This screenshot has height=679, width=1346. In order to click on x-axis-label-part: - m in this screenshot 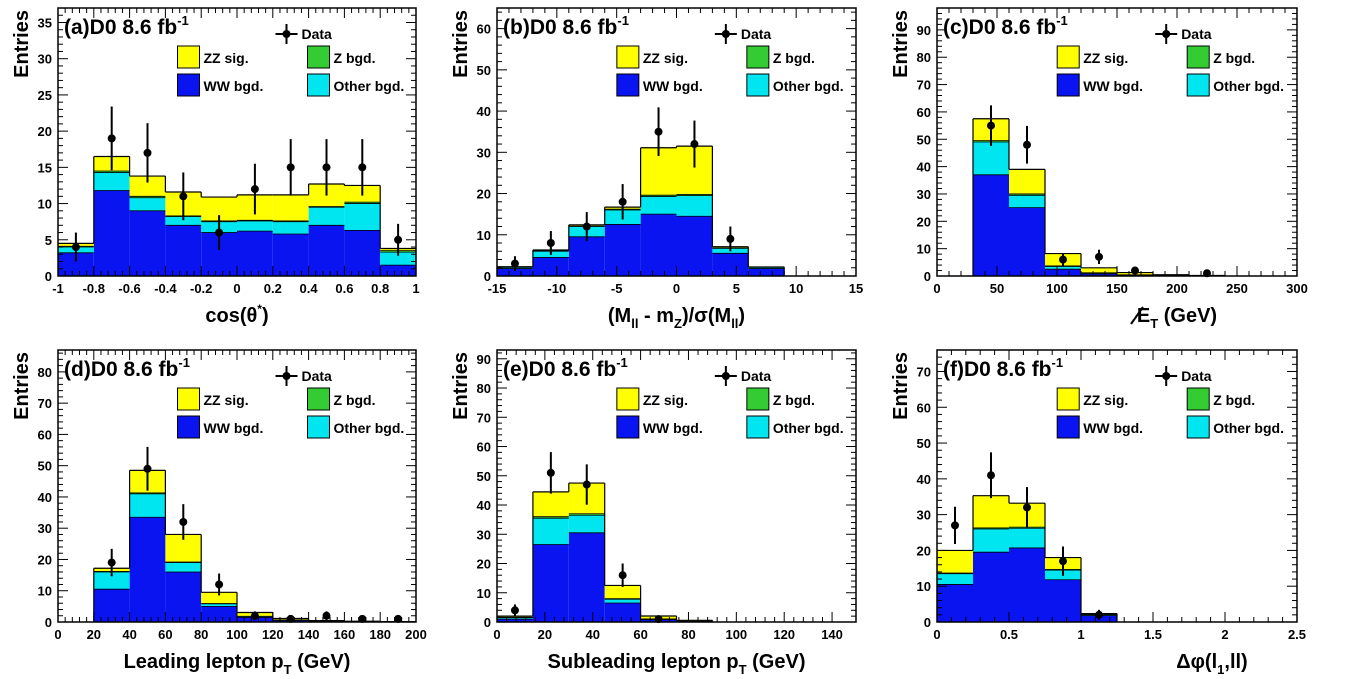, I will do `click(656, 316)`.